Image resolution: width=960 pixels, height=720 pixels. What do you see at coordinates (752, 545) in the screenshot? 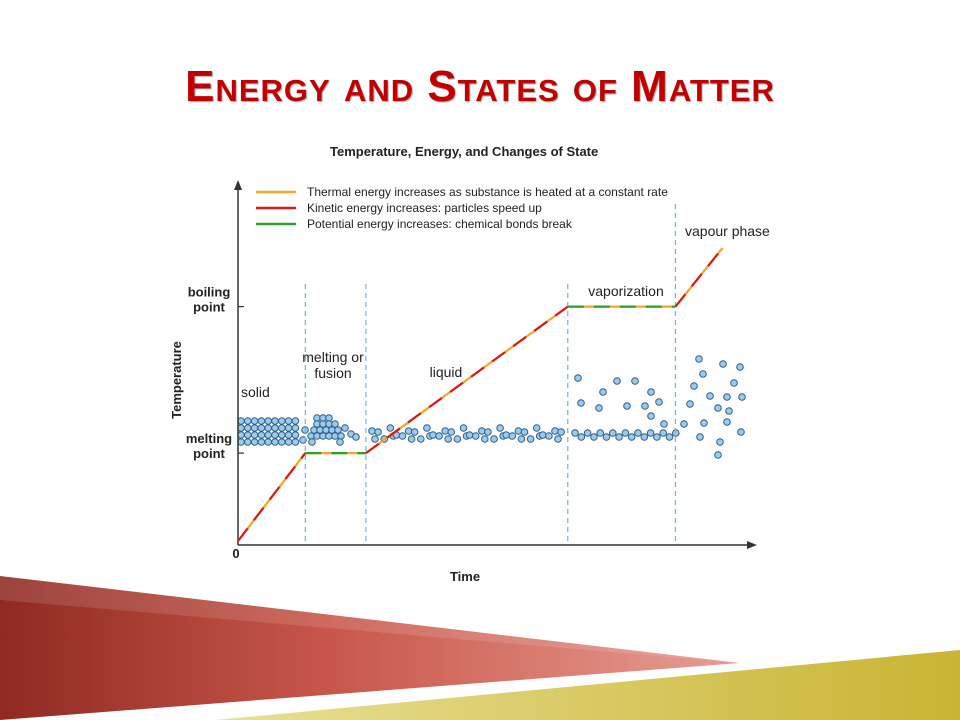
I see `x-axis-arrow` at bounding box center [752, 545].